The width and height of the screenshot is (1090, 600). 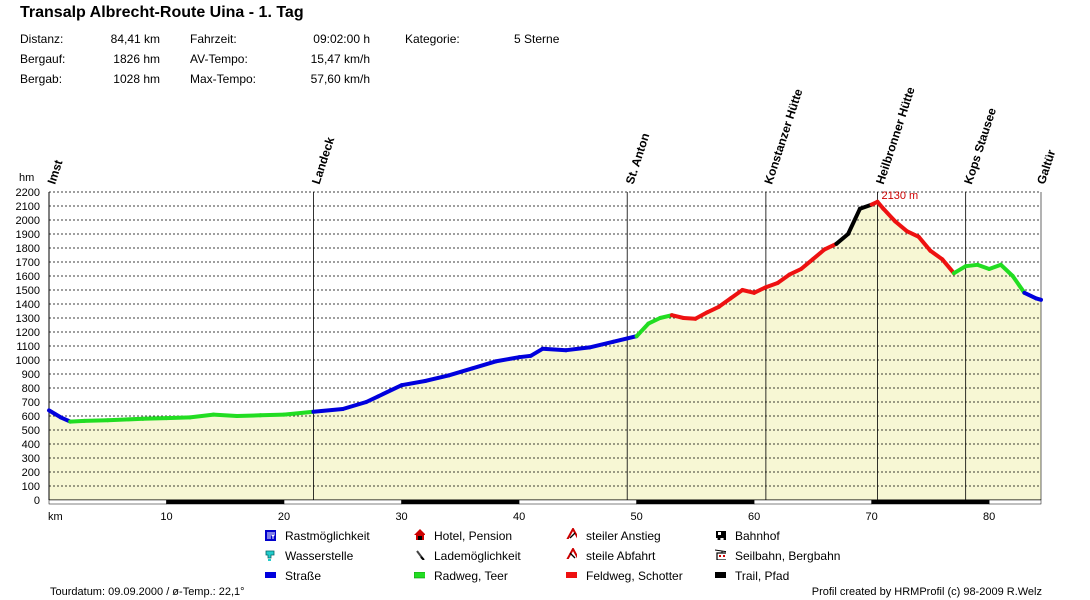 I want to click on legend-charging: Lademöglichkeit, so click(x=467, y=556).